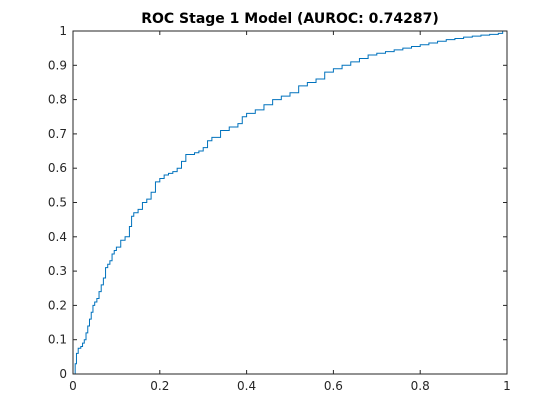  What do you see at coordinates (63, 31) in the screenshot?
I see `y-tick-label: 1` at bounding box center [63, 31].